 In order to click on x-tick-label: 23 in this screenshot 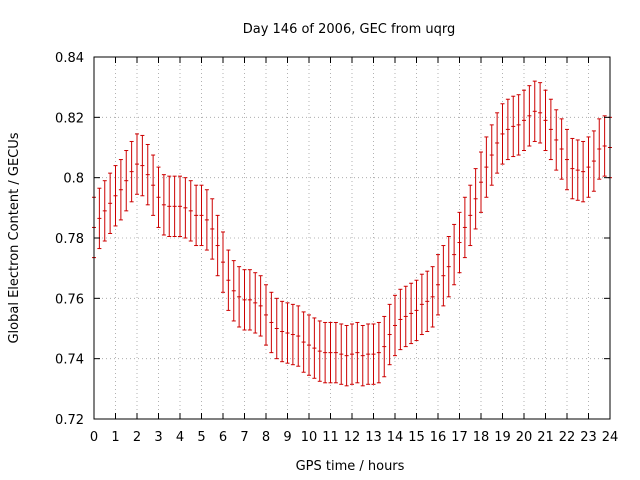, I will do `click(588, 437)`.